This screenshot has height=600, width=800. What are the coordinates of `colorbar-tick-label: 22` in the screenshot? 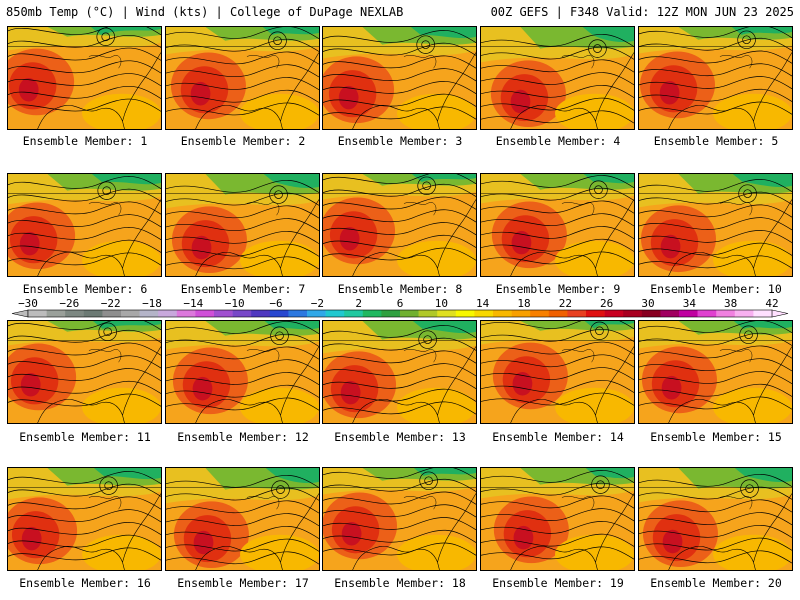 It's located at (565, 304).